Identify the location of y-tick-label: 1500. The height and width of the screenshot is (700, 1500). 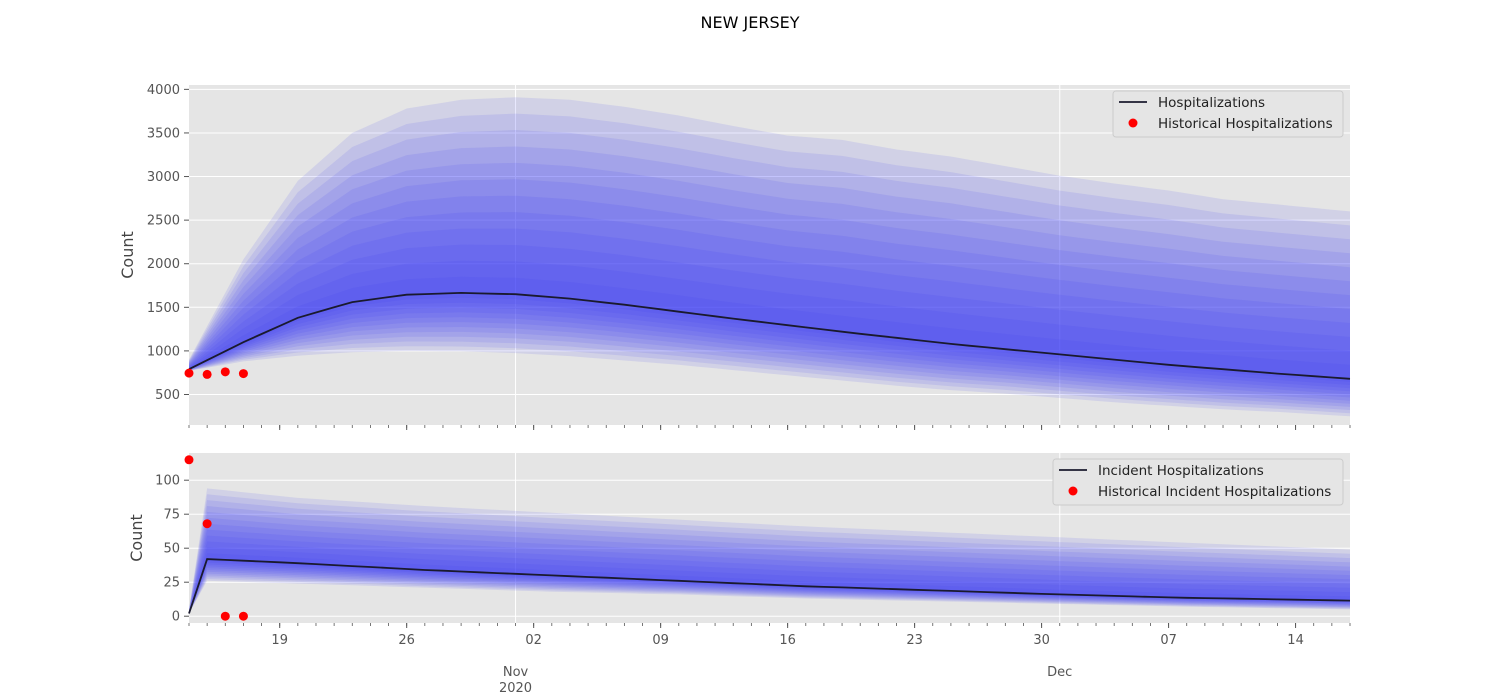
(163, 308).